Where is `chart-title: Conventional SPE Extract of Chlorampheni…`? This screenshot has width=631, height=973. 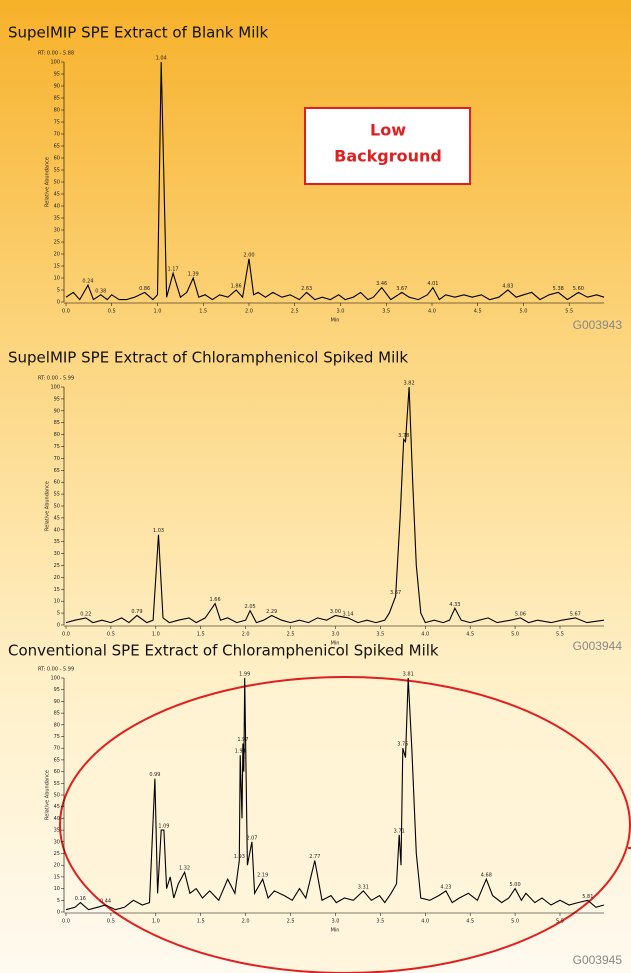 chart-title: Conventional SPE Extract of Chlorampheni… is located at coordinates (223, 651).